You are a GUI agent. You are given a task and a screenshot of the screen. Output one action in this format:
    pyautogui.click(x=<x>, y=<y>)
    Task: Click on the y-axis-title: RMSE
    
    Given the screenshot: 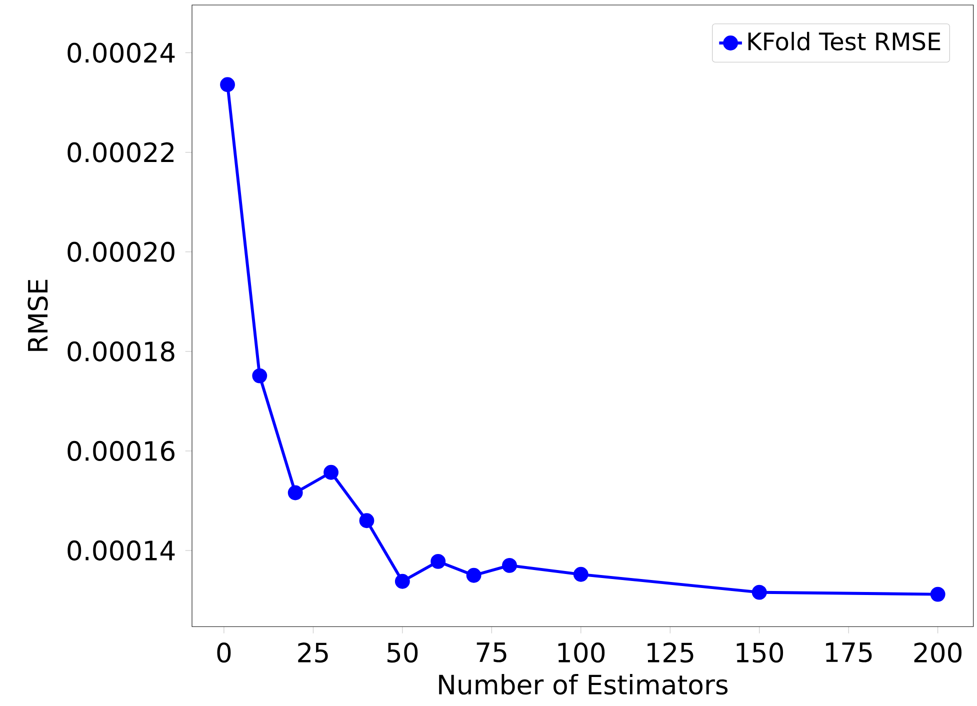 What is the action you would take?
    pyautogui.click(x=38, y=315)
    